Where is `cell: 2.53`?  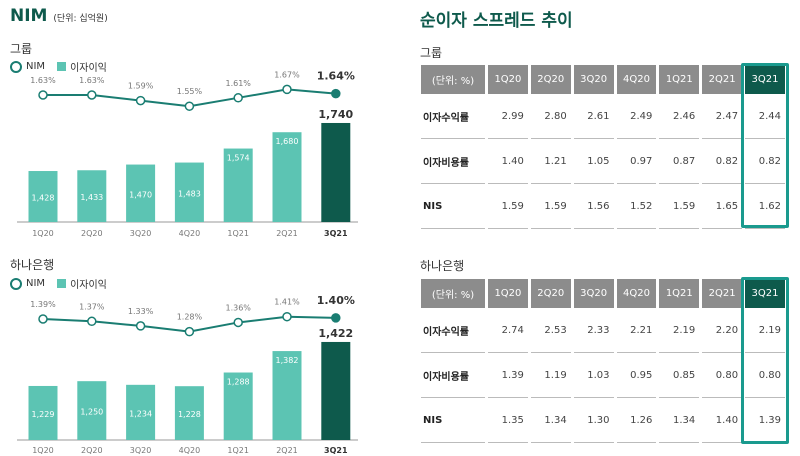
cell: 2.53 is located at coordinates (550, 330).